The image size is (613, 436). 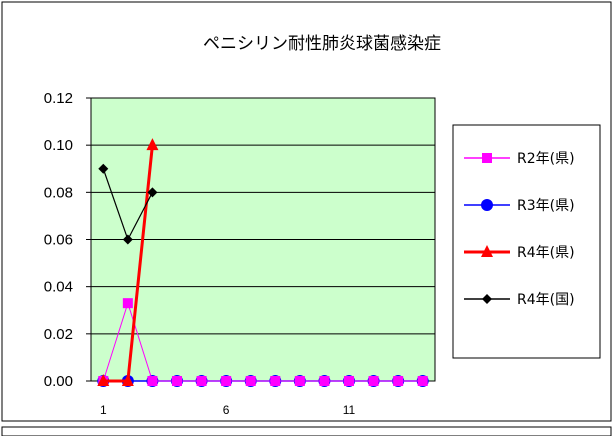 I want to click on legend-label: R4年(県), so click(x=546, y=253).